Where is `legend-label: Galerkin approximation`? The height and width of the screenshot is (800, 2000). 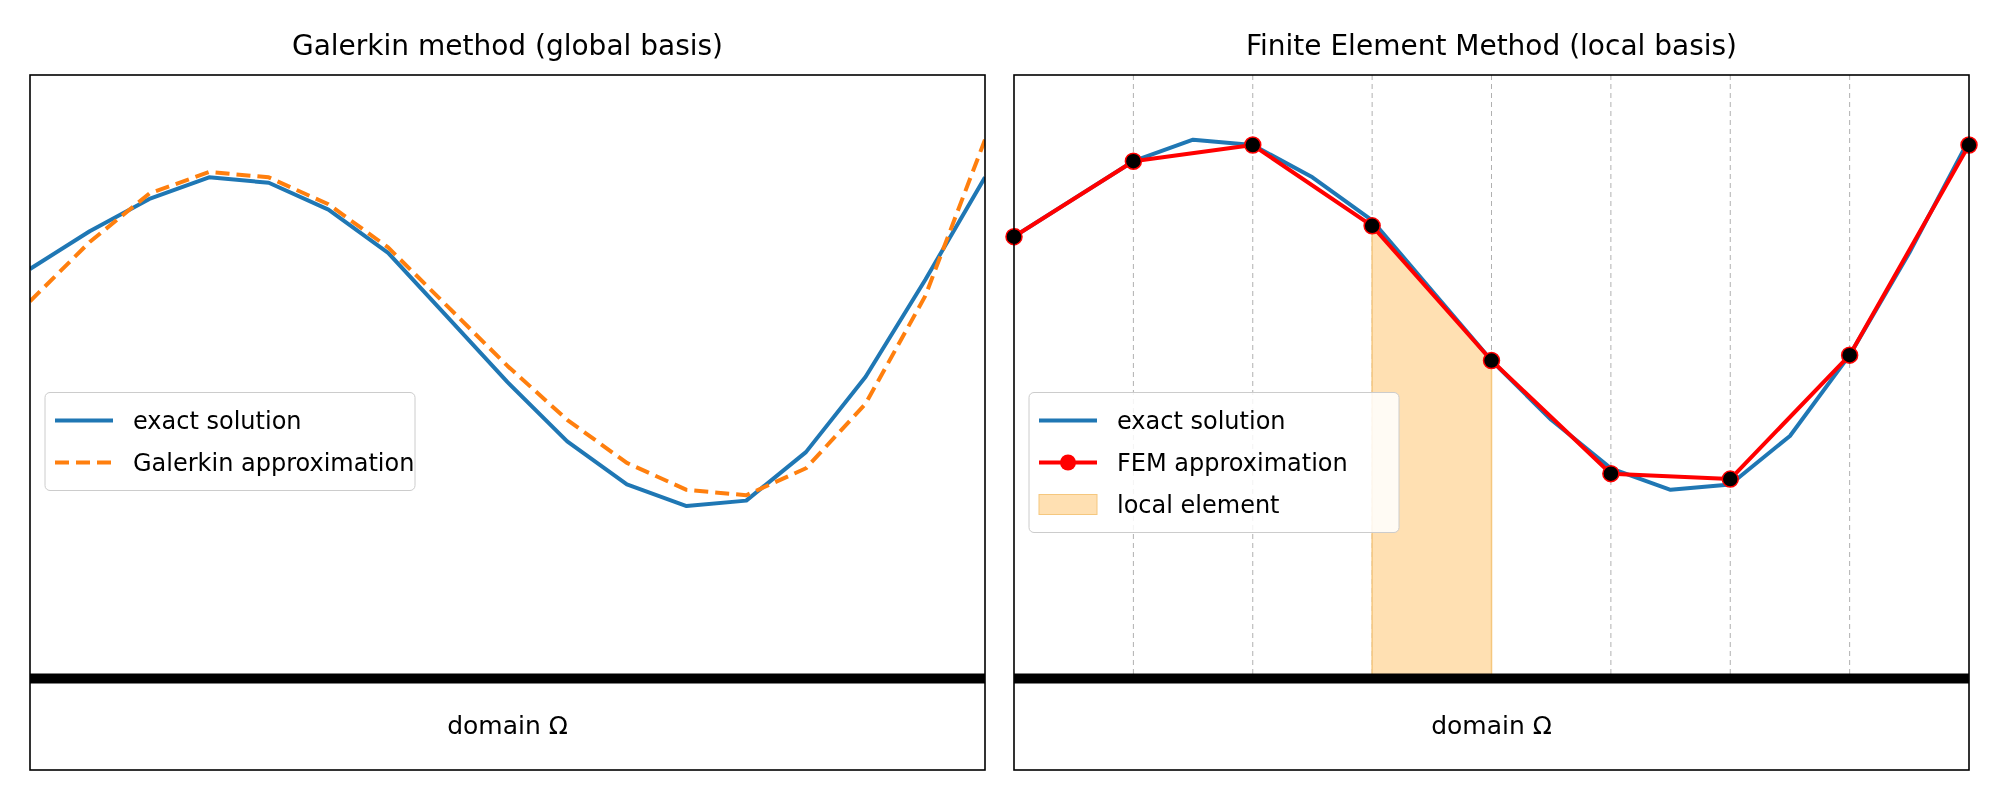
legend-label: Galerkin approximation is located at coordinates (274, 462).